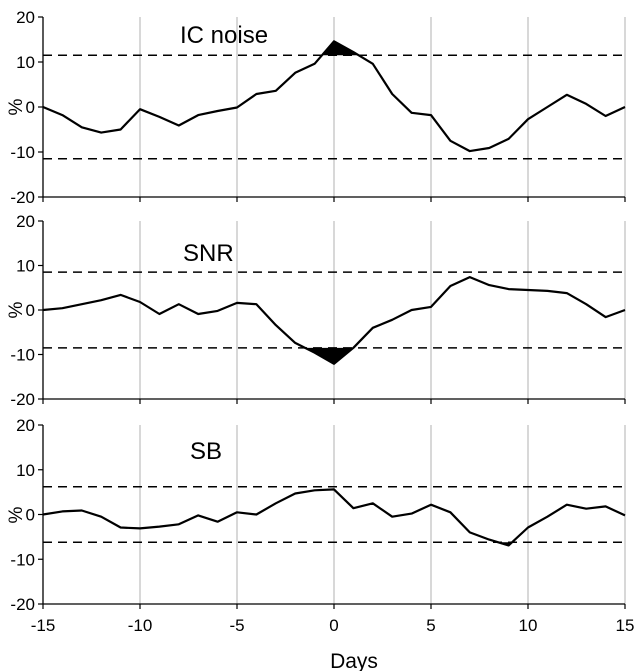 Image resolution: width=636 pixels, height=671 pixels. I want to click on threshold-excursion-fill, so click(330, 355).